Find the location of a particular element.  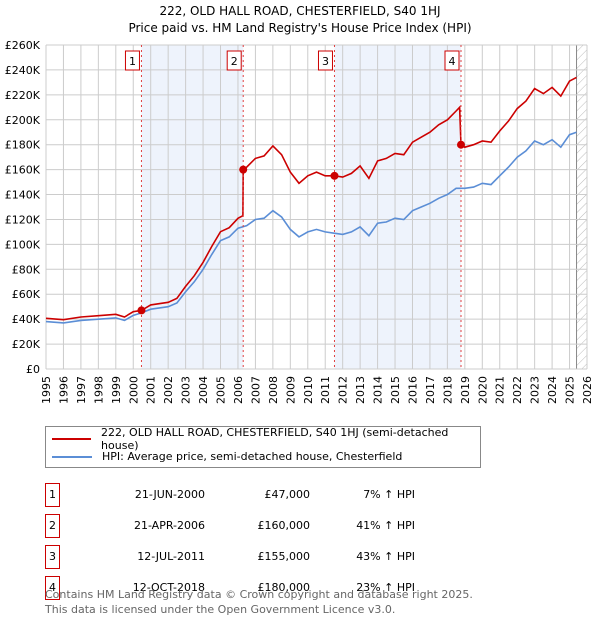

x-tick-label: 2004 is located at coordinates (203, 390).